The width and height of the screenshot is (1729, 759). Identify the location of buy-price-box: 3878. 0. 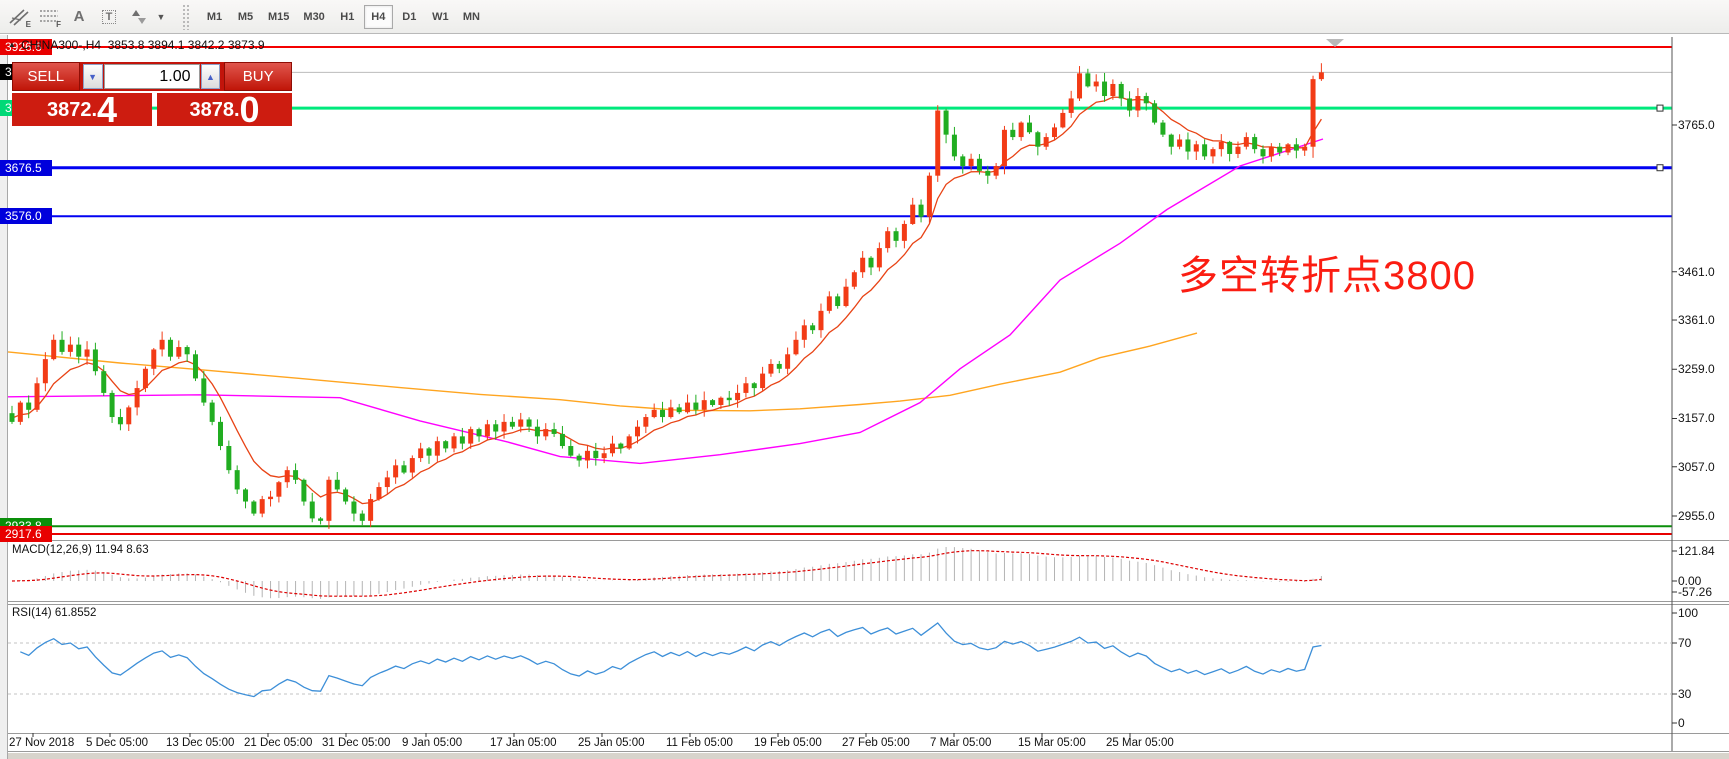
(224, 109).